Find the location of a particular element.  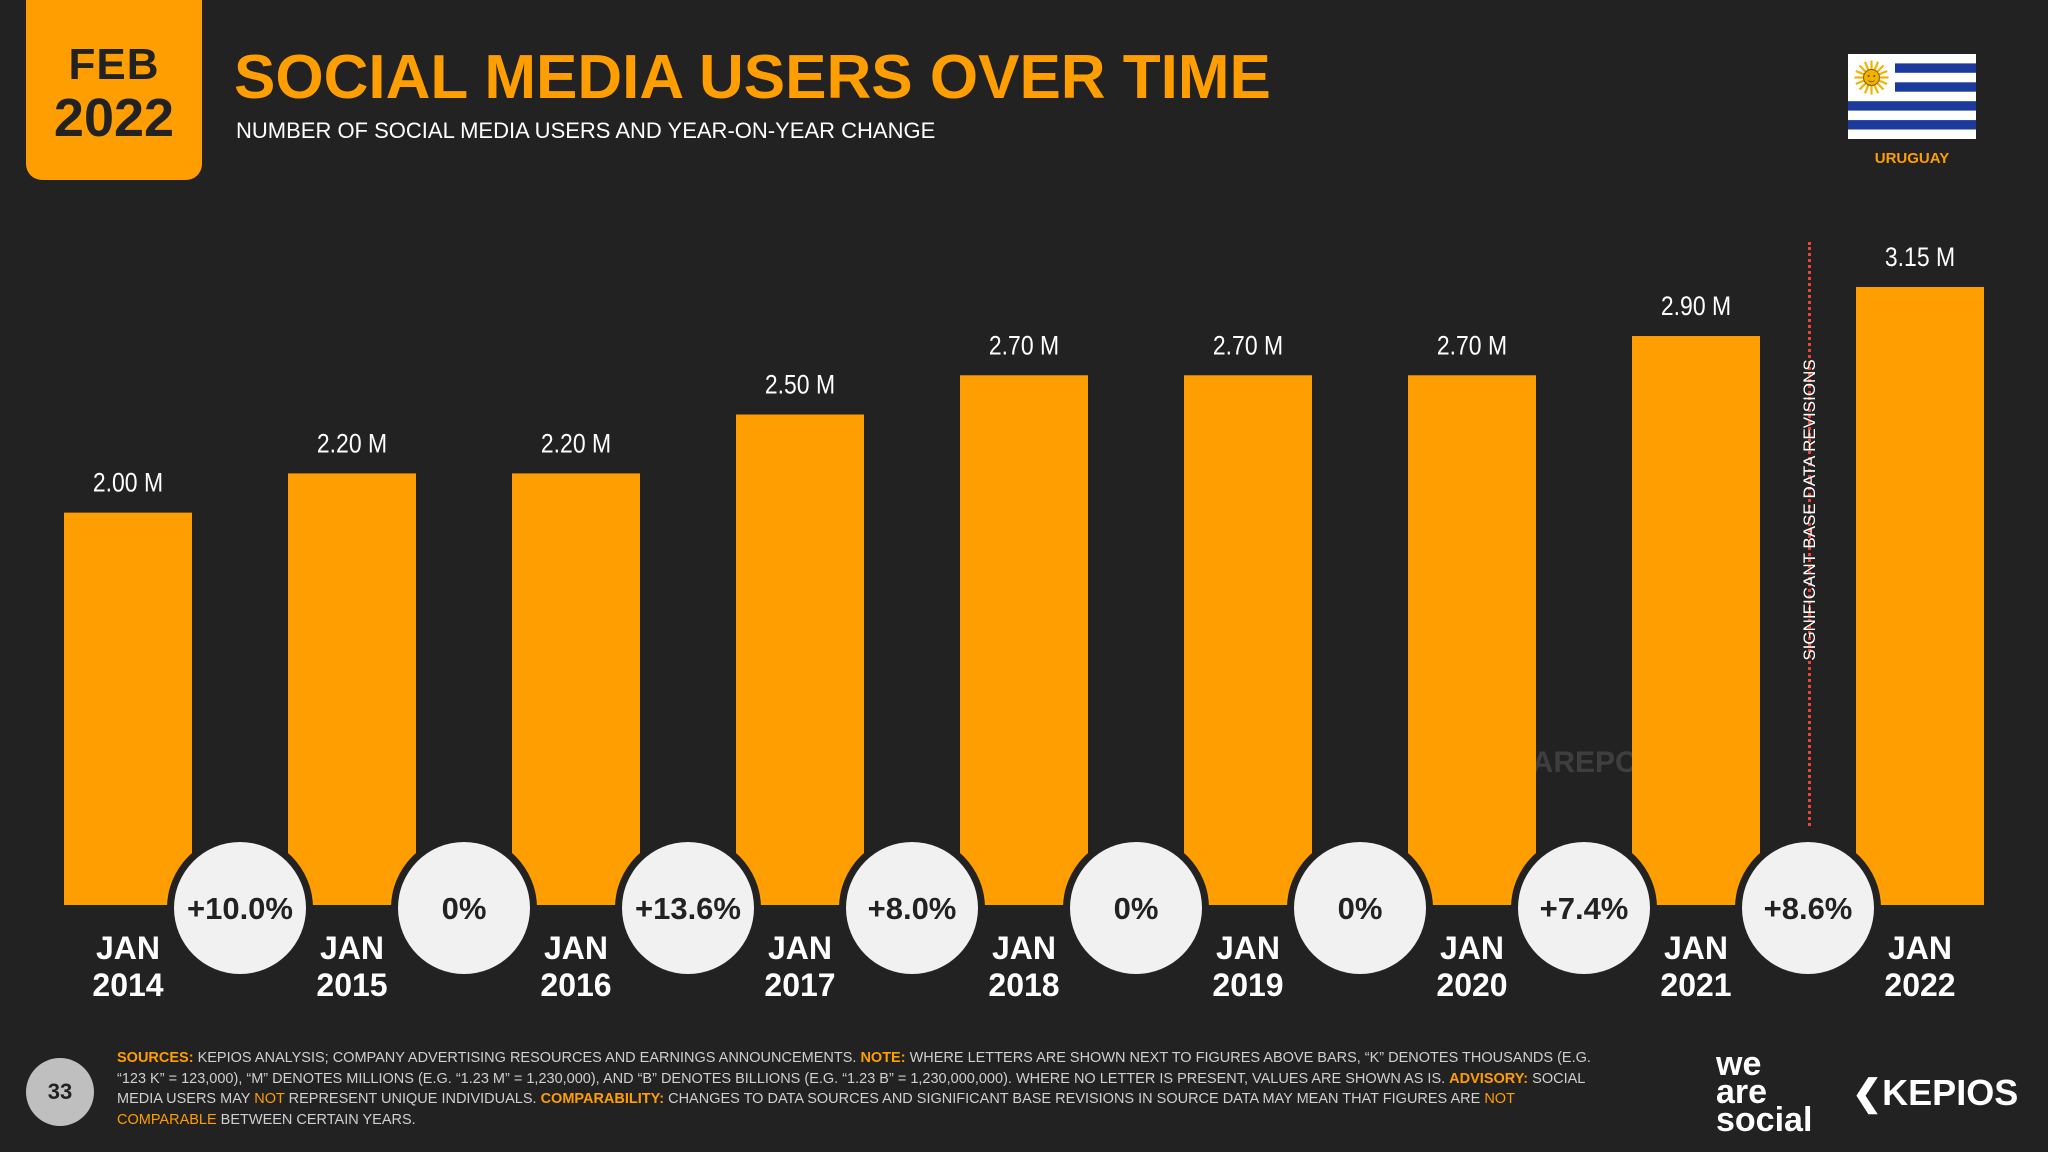

date-badge: FEB 2022 is located at coordinates (114, 90).